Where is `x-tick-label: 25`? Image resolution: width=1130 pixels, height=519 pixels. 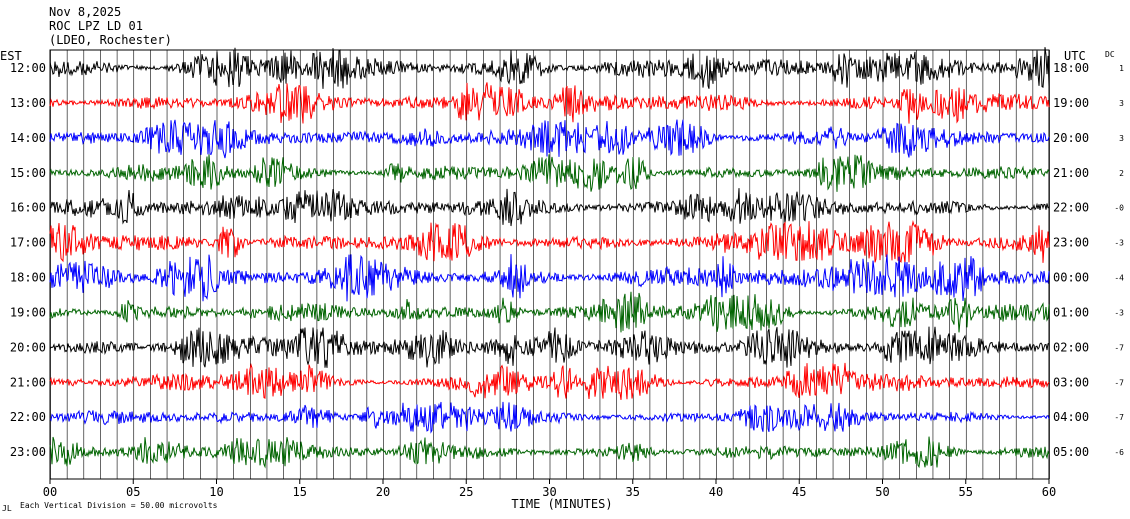 x-tick-label: 25 is located at coordinates (466, 492).